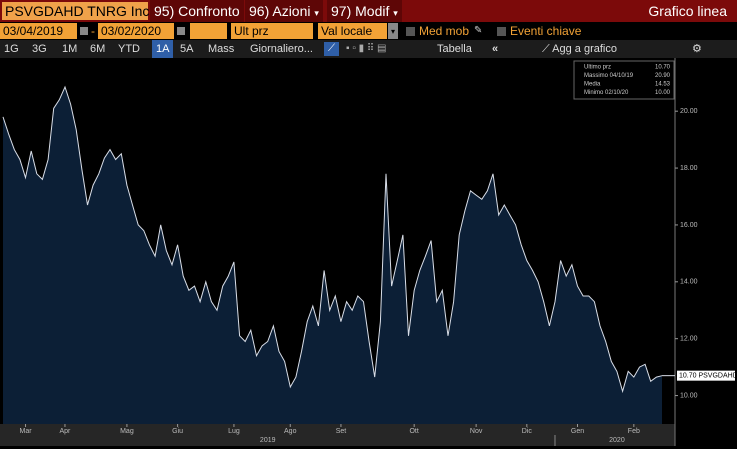 This screenshot has height=449, width=737. Describe the element at coordinates (177, 431) in the screenshot. I see `x-tick-label: Giu` at that location.